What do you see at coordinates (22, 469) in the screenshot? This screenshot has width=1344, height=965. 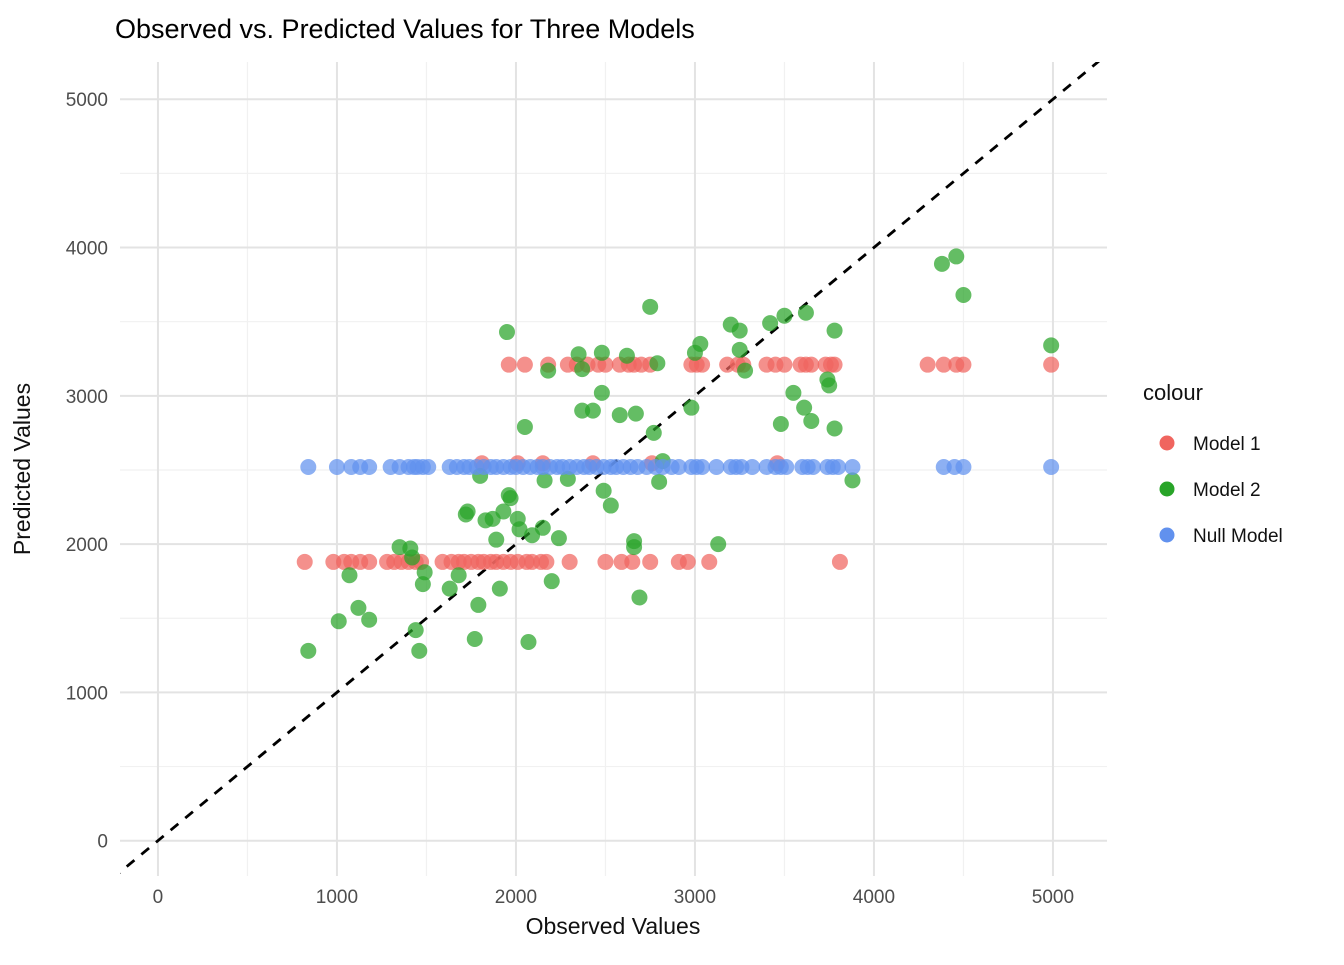 I see `y-axis-title: Predicted Values` at bounding box center [22, 469].